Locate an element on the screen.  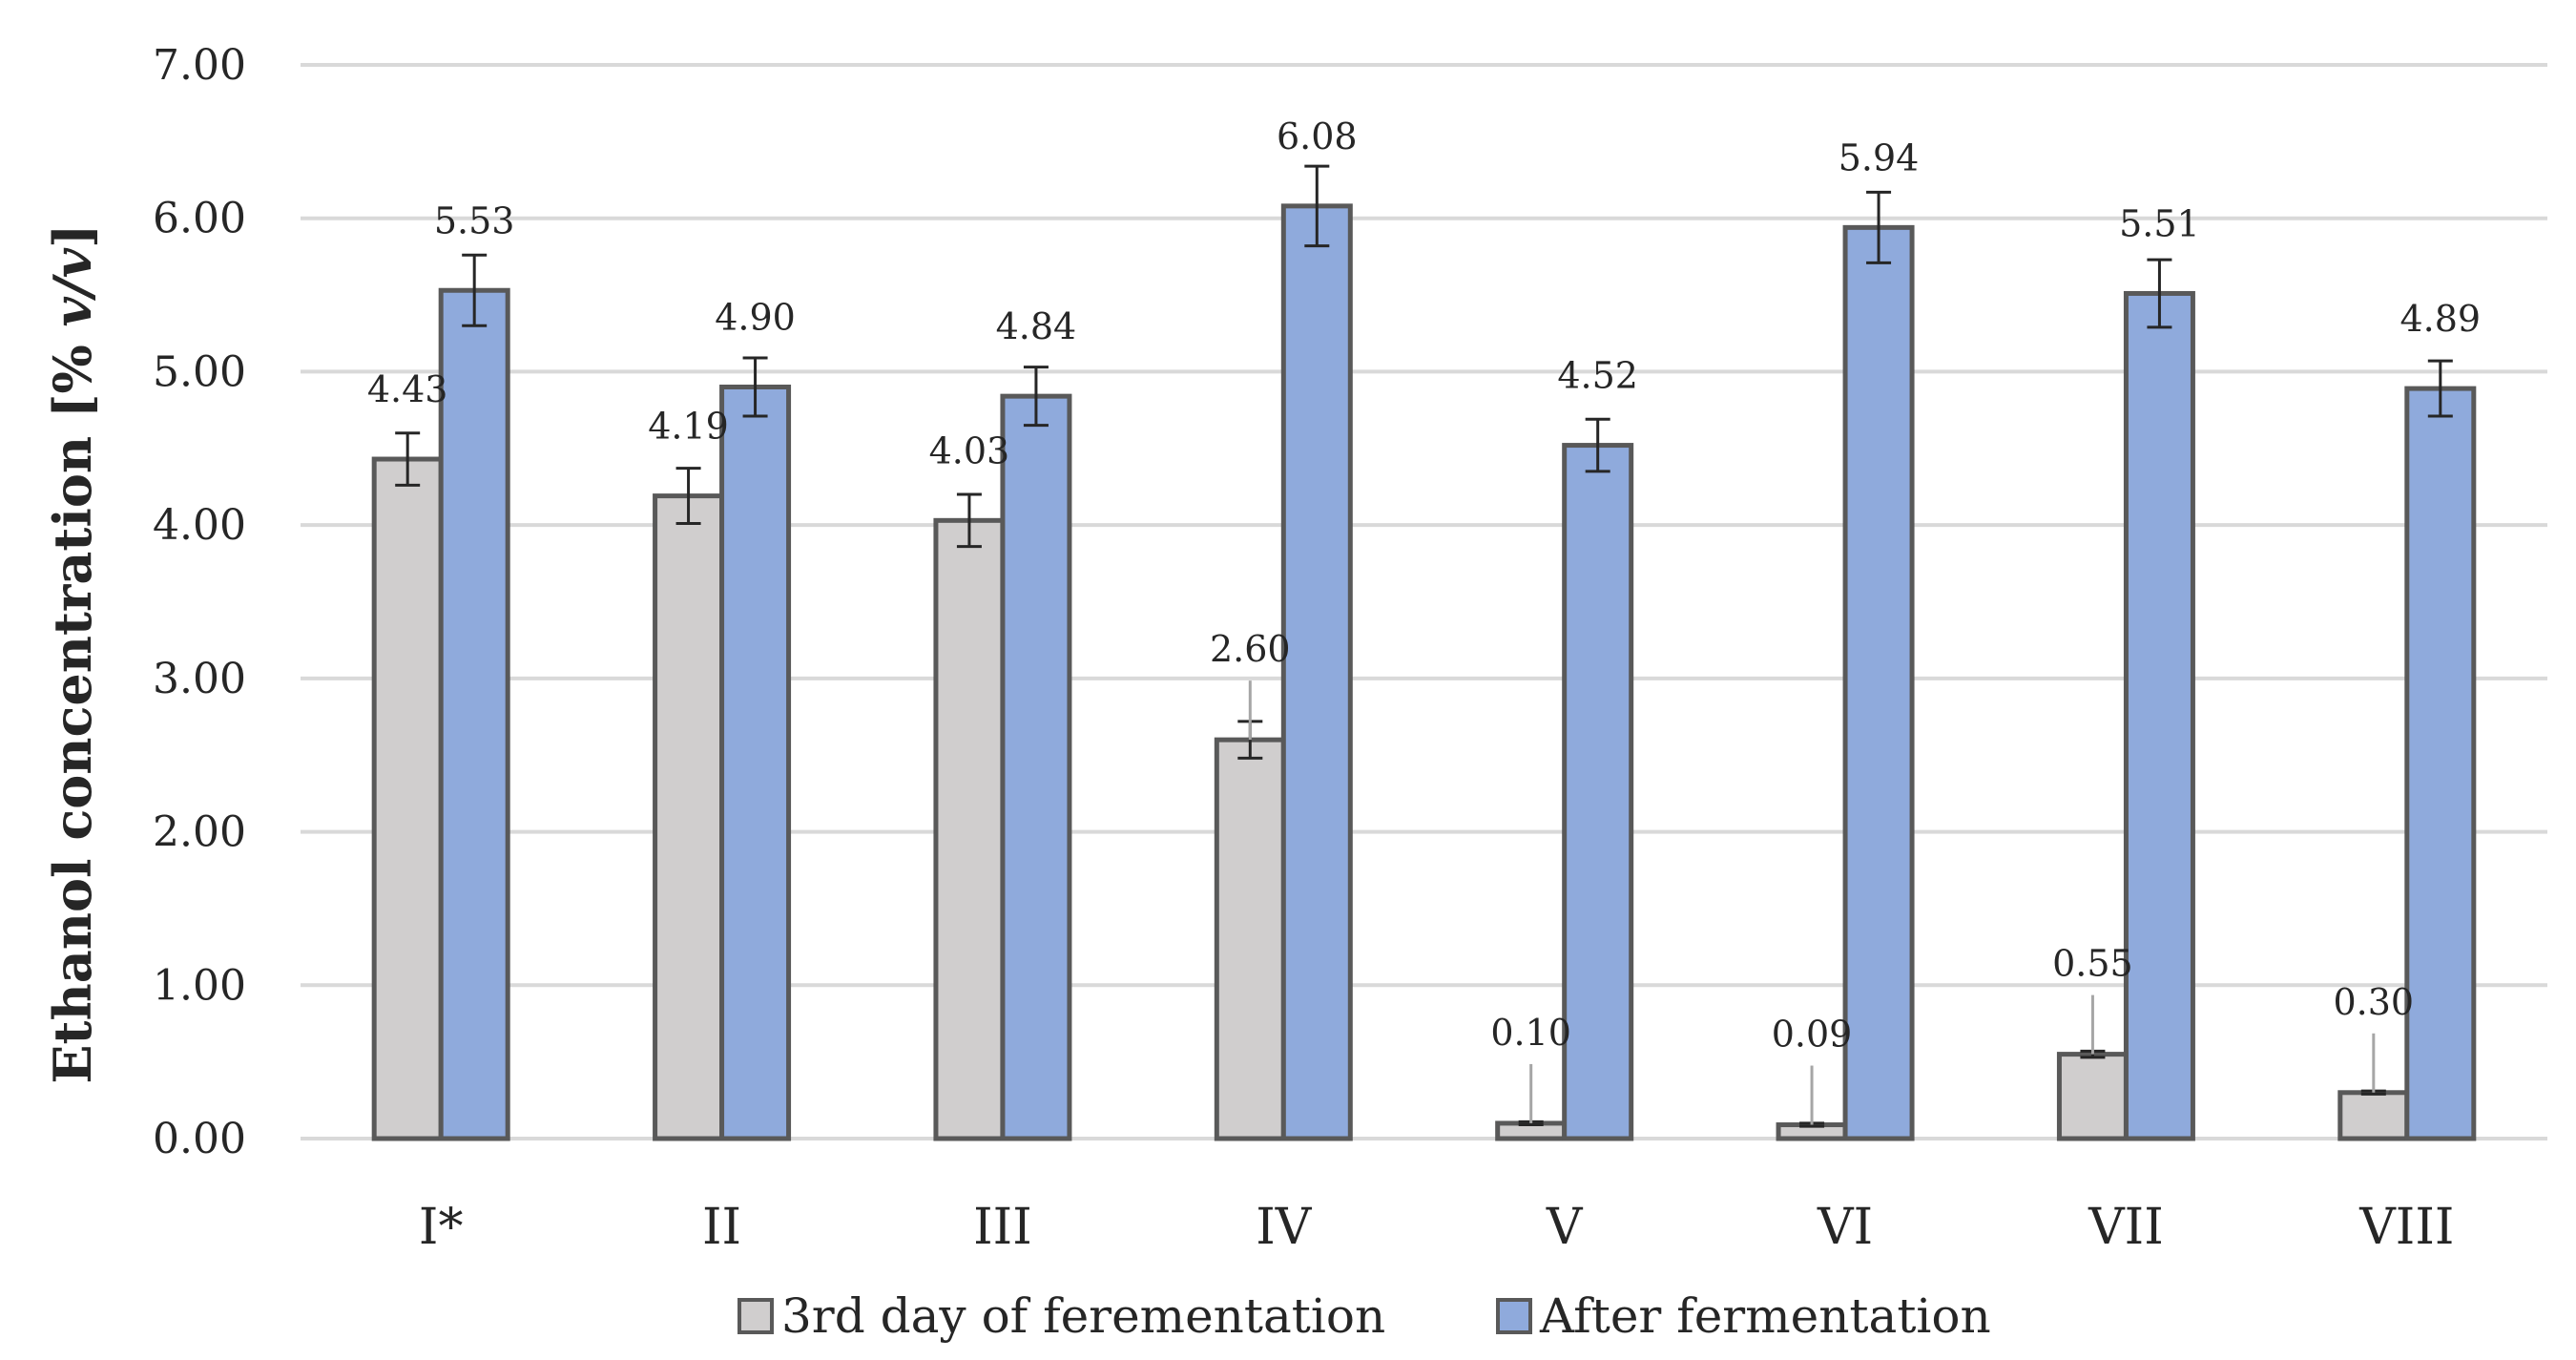
data-label-after-fermentation: 5.53 is located at coordinates (474, 220).